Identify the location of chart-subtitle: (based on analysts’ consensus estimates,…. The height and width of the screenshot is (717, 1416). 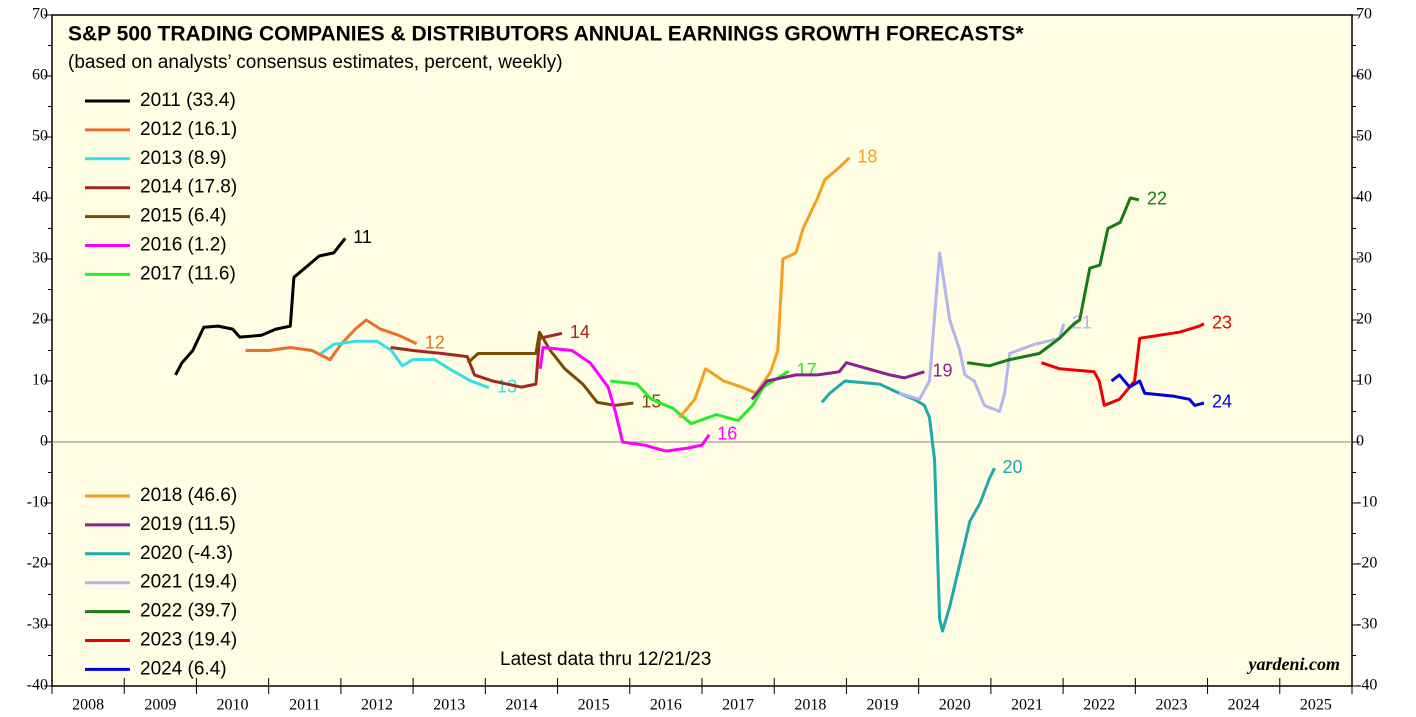
(315, 62).